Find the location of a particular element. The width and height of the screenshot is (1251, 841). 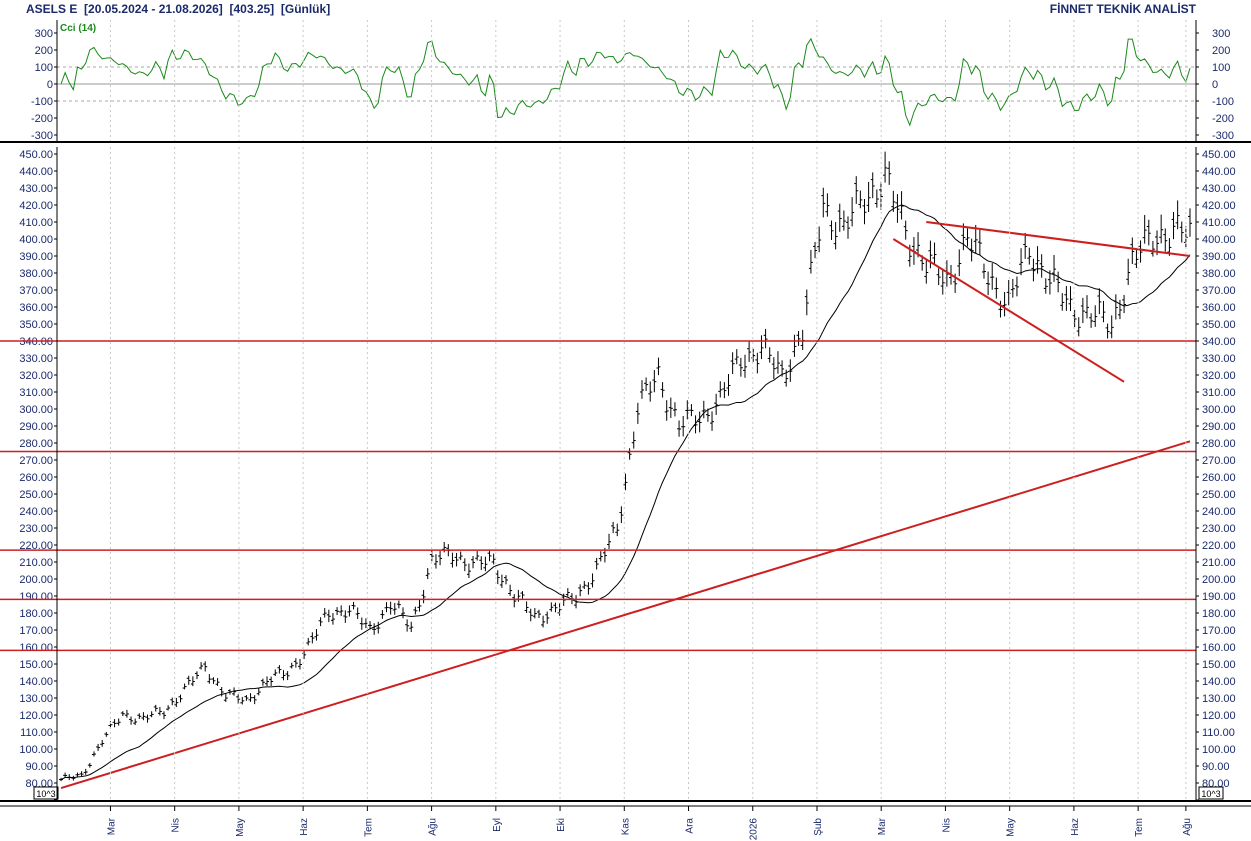

price-ytick-right: 370.00 is located at coordinates (1219, 291).